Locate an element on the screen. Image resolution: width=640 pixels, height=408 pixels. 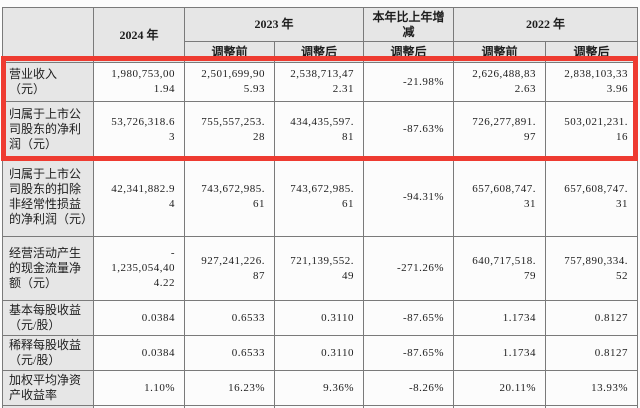
value-cell: 1,980,753,00 1.94 is located at coordinates (139, 82).